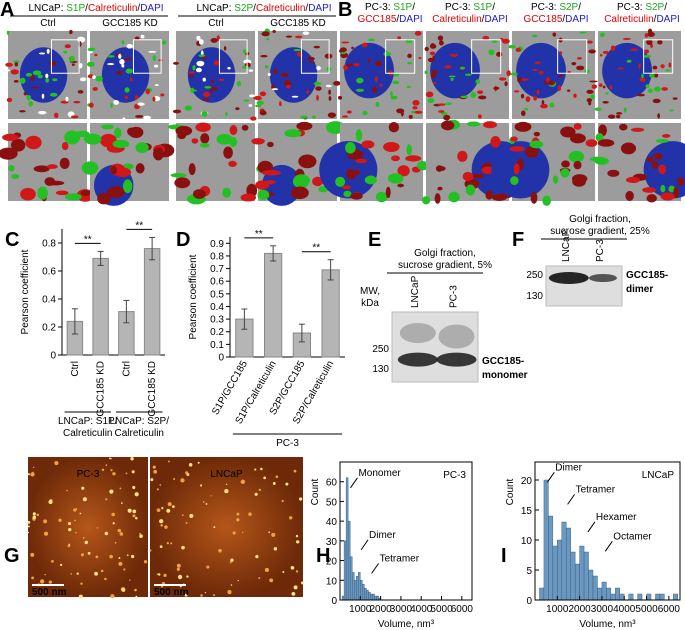  I want to click on title-part: PC-3:, so click(379, 7).